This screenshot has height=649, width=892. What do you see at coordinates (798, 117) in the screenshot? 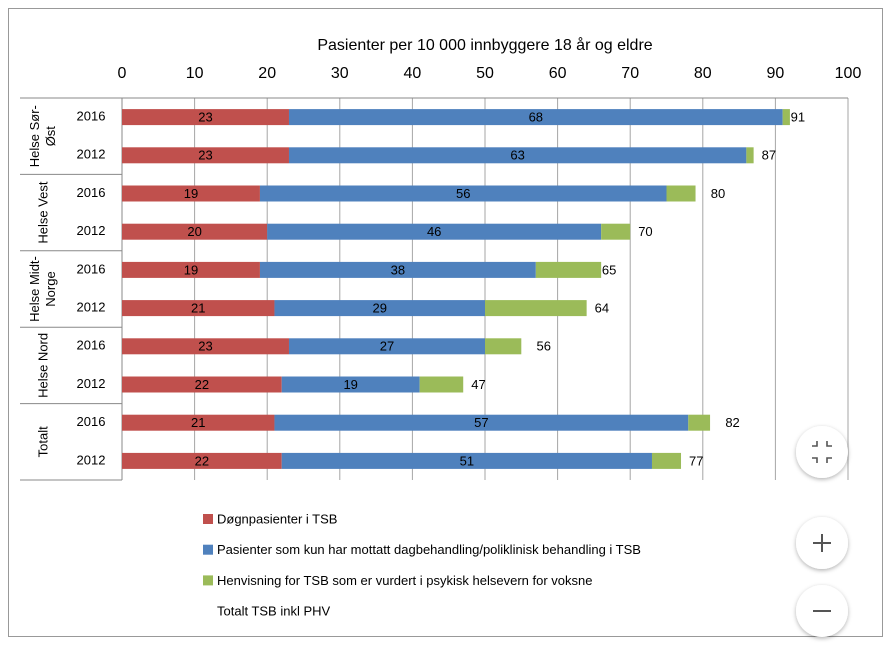
I see `total-label: 91` at bounding box center [798, 117].